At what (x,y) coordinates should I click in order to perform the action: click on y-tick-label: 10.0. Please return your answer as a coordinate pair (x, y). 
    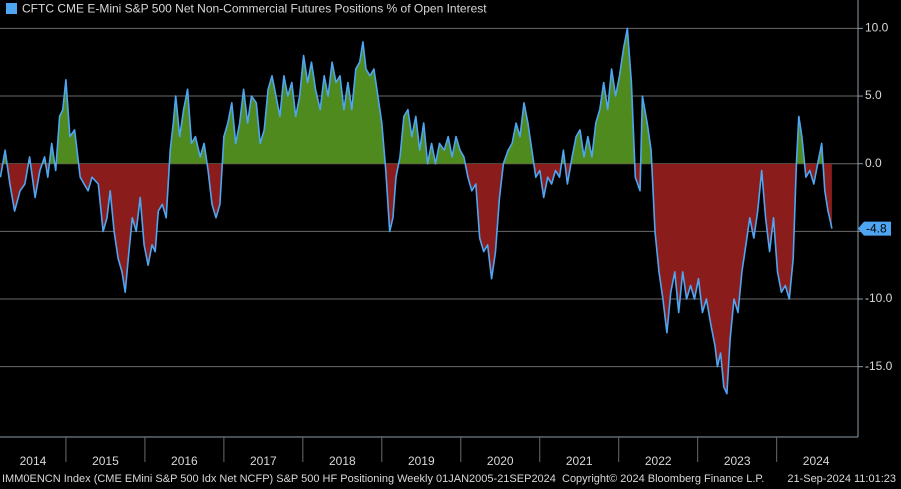
    Looking at the image, I should click on (877, 28).